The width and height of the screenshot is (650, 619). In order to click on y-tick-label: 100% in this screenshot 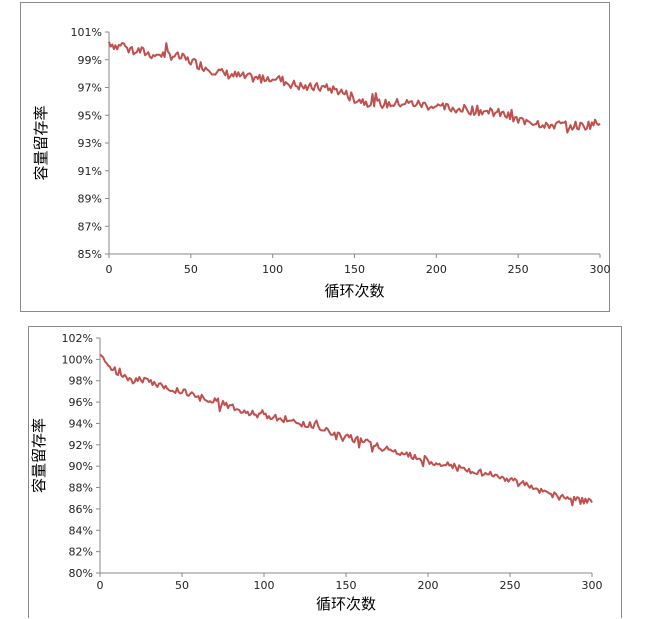, I will do `click(77, 359)`.